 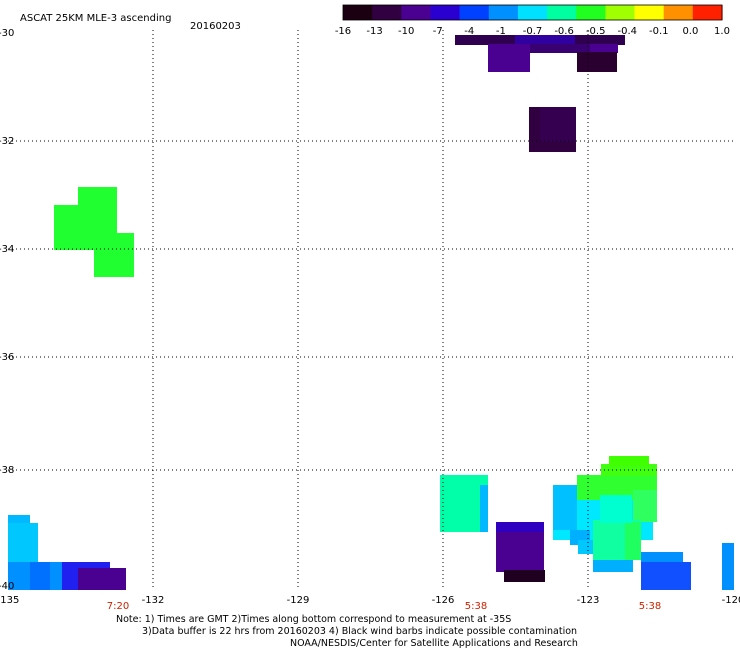 What do you see at coordinates (7, 249) in the screenshot?
I see `lat-tick-label: -34` at bounding box center [7, 249].